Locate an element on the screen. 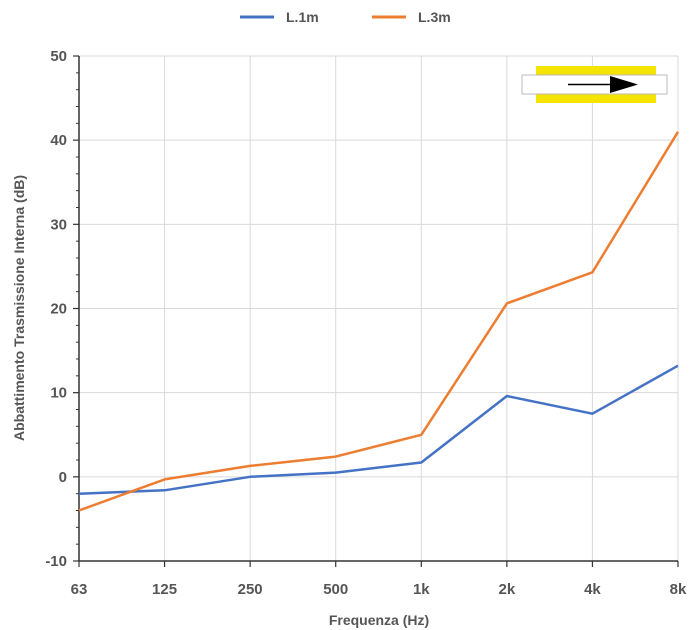  y-axis-title: Abbattimento Trasmissione Interna (dB) is located at coordinates (19, 308).